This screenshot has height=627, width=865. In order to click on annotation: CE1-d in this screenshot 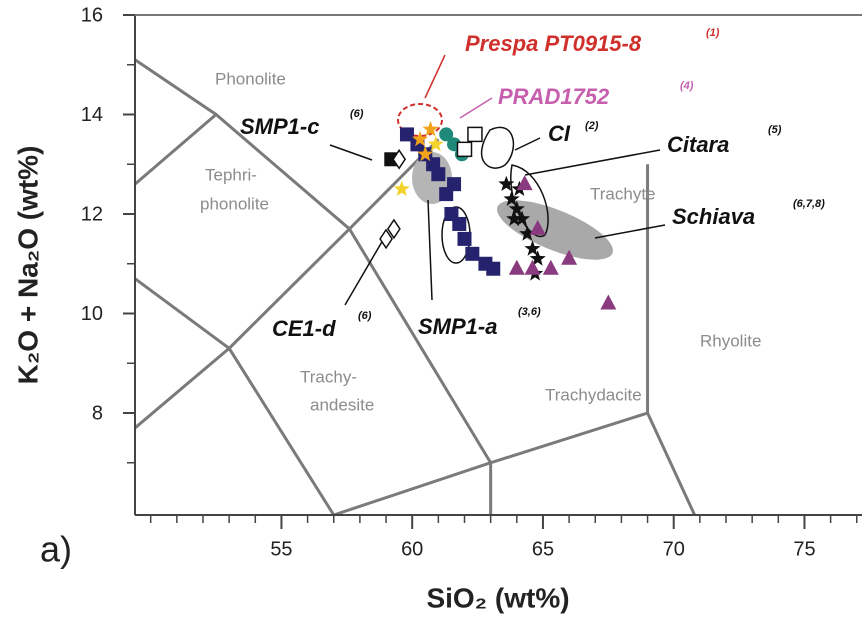, I will do `click(304, 328)`.